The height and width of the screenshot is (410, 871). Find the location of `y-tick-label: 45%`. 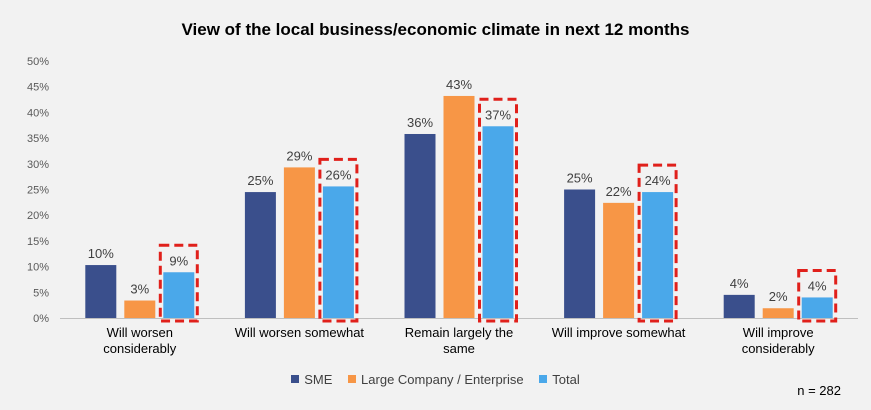

y-tick-label: 45% is located at coordinates (38, 88).